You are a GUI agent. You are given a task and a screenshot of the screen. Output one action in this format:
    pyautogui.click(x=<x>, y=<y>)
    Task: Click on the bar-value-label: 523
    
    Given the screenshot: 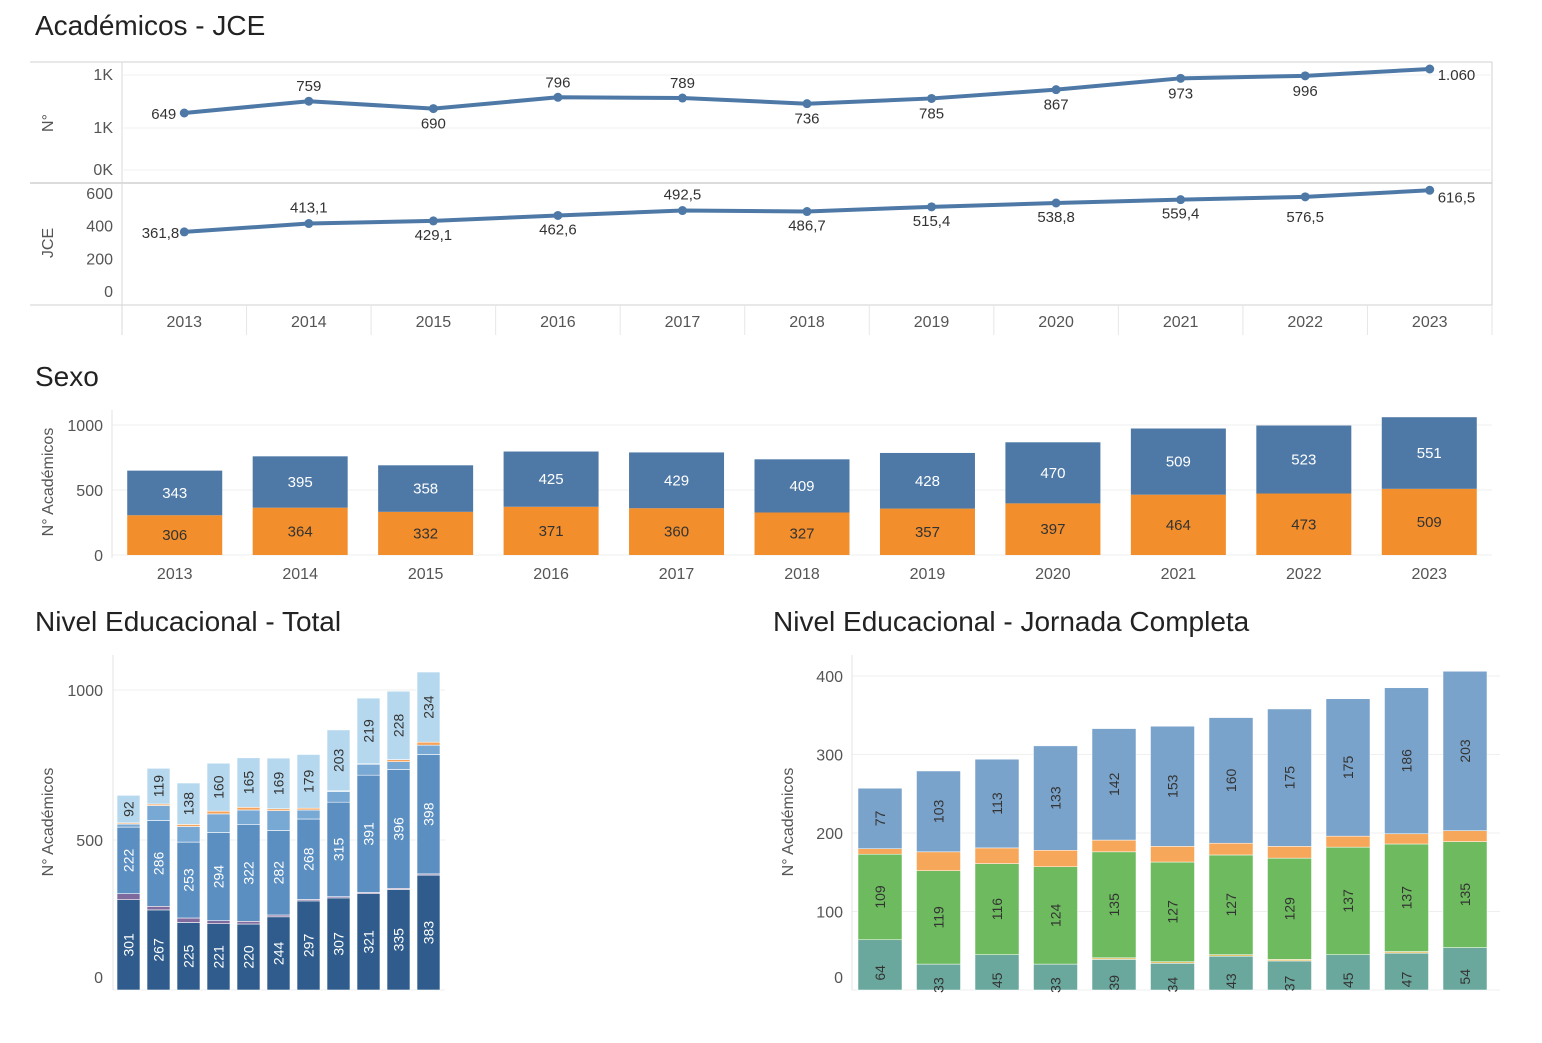 What is the action you would take?
    pyautogui.click(x=1303, y=460)
    